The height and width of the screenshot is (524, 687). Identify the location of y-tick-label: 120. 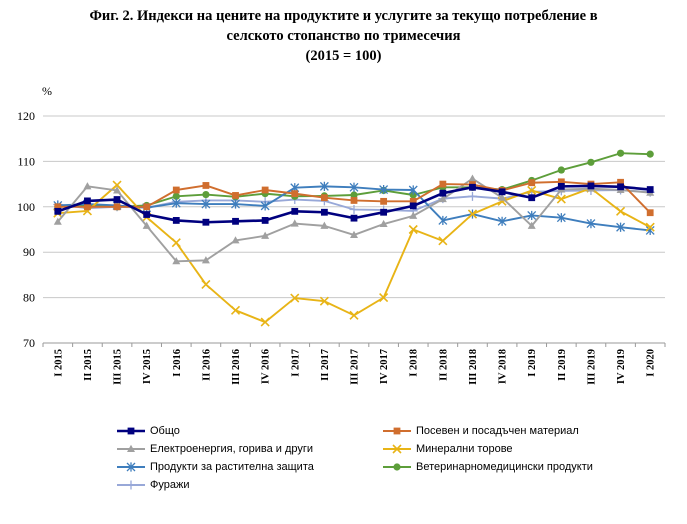
(26, 116).